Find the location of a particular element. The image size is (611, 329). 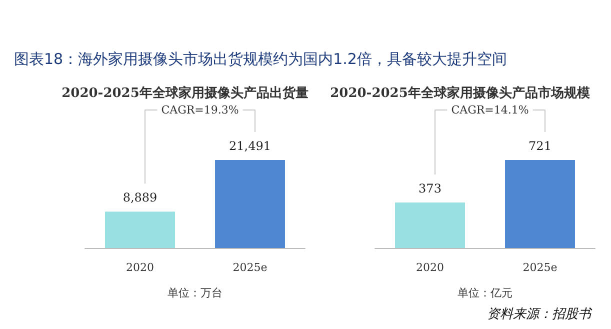

chart-title: 2020-2025年全球家用摄像头产品市场规模 is located at coordinates (460, 93).